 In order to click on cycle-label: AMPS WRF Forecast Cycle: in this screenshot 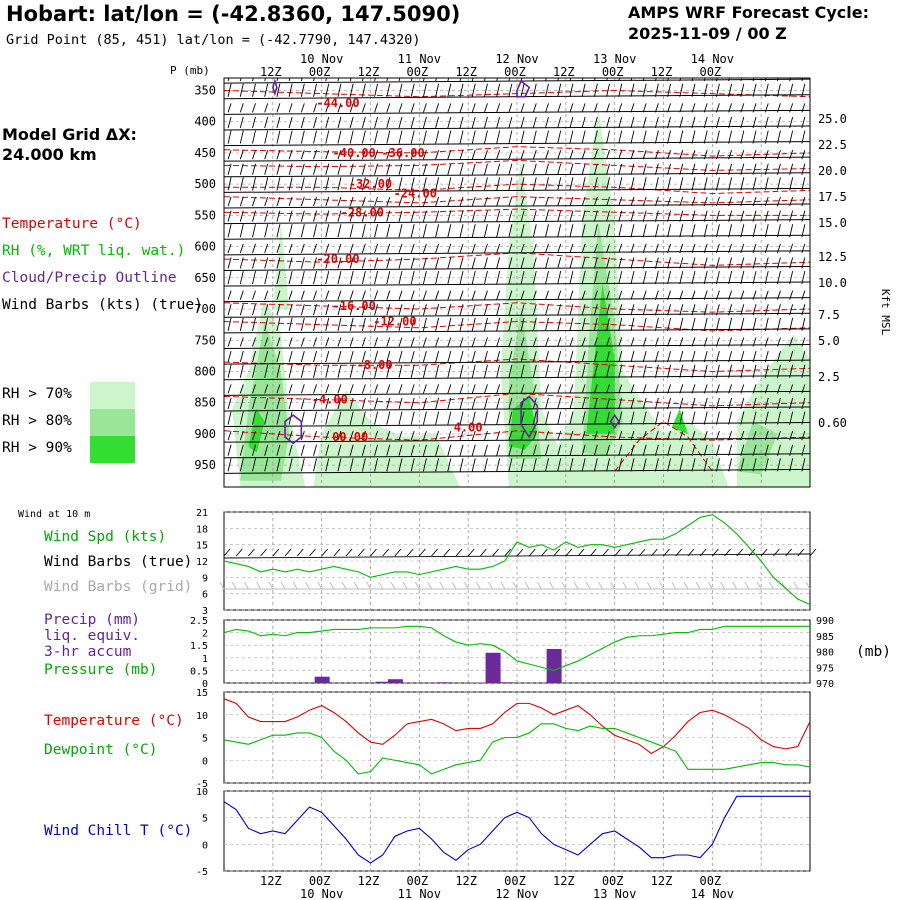, I will do `click(749, 12)`.